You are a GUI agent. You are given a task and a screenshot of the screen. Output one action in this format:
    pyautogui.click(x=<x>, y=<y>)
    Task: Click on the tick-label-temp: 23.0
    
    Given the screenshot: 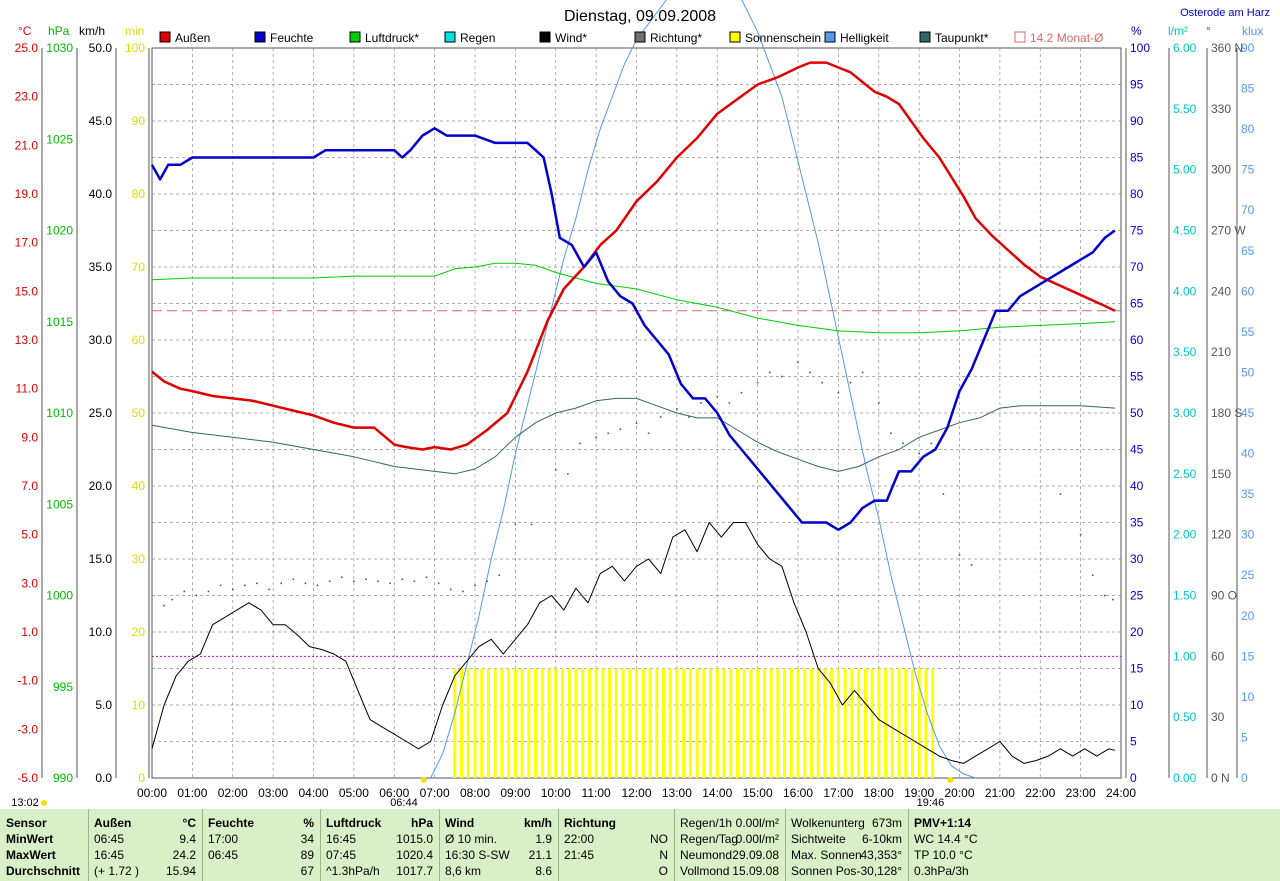 What is the action you would take?
    pyautogui.click(x=27, y=97)
    